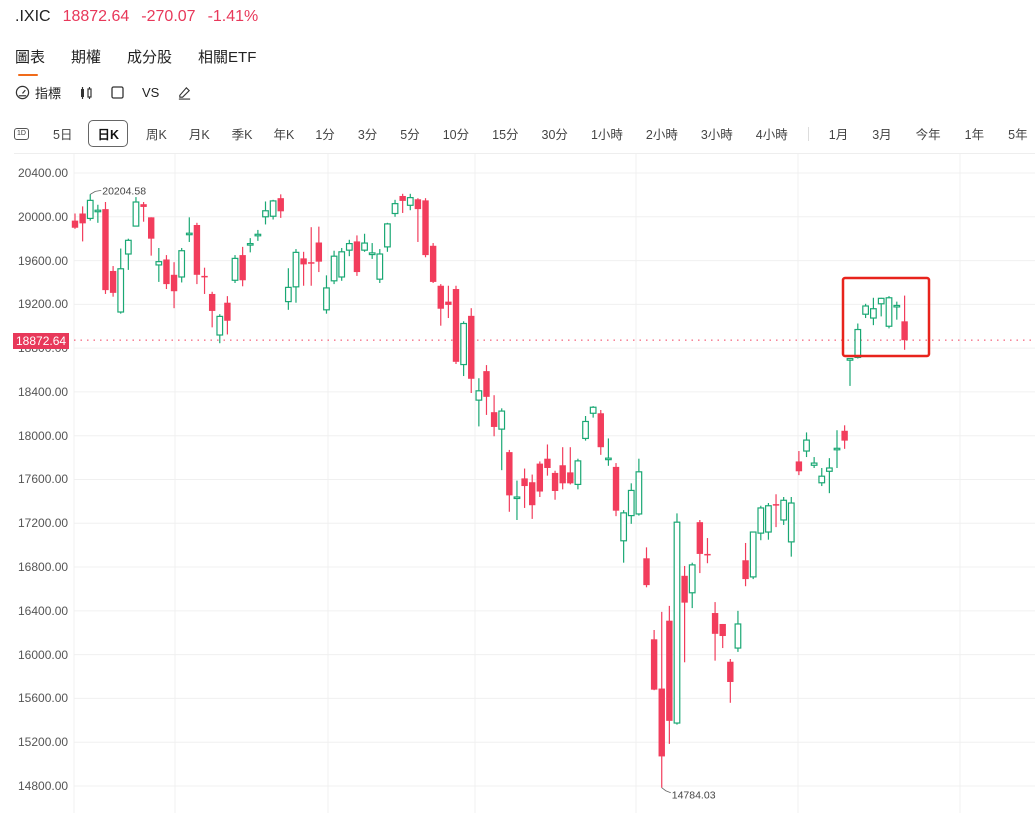 The width and height of the screenshot is (1035, 813). Describe the element at coordinates (63, 135) in the screenshot. I see `period-5d: 5日` at that location.